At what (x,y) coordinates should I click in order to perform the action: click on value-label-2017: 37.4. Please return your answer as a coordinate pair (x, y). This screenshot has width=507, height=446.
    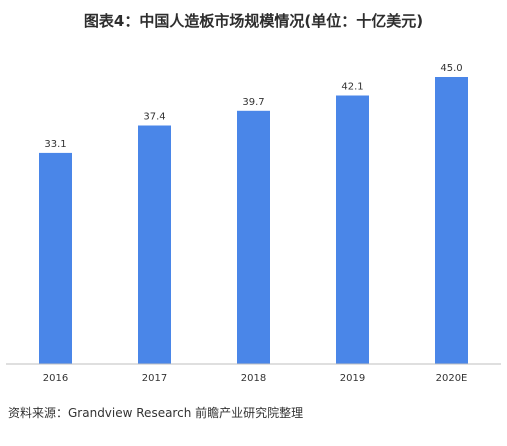
    Looking at the image, I should click on (154, 117).